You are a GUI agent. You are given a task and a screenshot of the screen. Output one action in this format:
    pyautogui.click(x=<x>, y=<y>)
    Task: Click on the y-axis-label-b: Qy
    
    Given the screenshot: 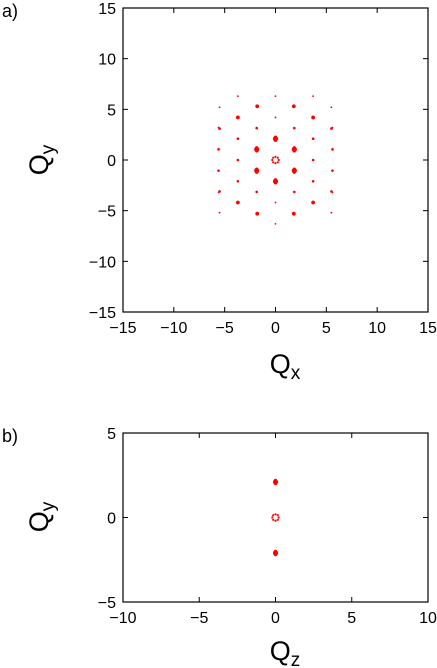 What is the action you would take?
    pyautogui.click(x=41, y=516)
    